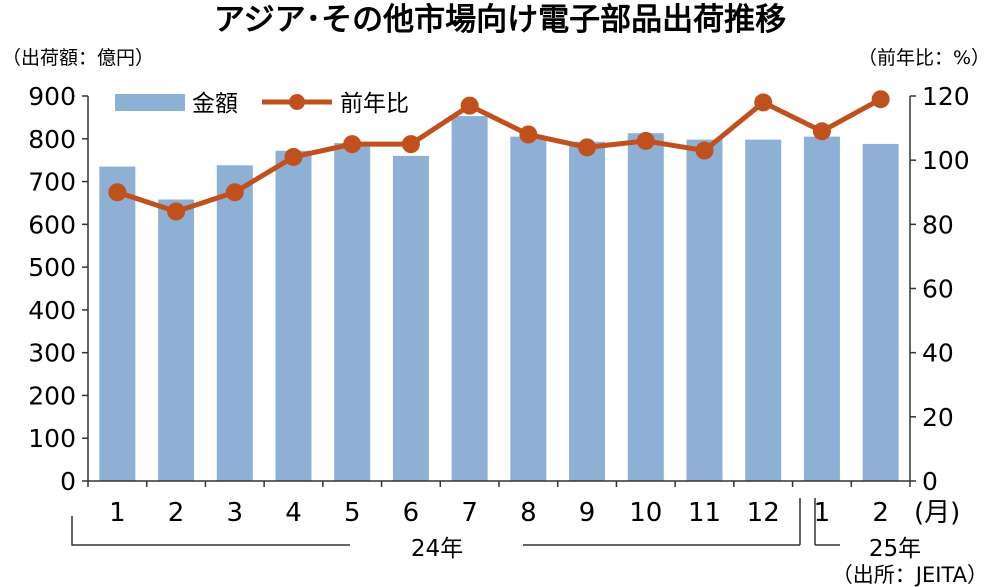  I want to click on y2-tick-label-20: 20, so click(938, 417).